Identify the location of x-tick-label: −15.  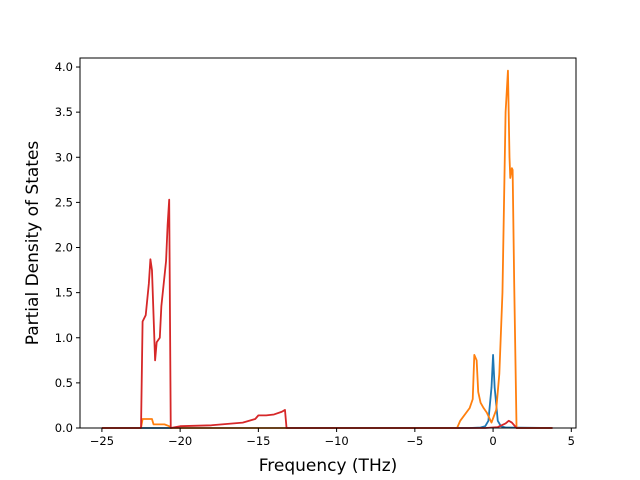
(258, 441).